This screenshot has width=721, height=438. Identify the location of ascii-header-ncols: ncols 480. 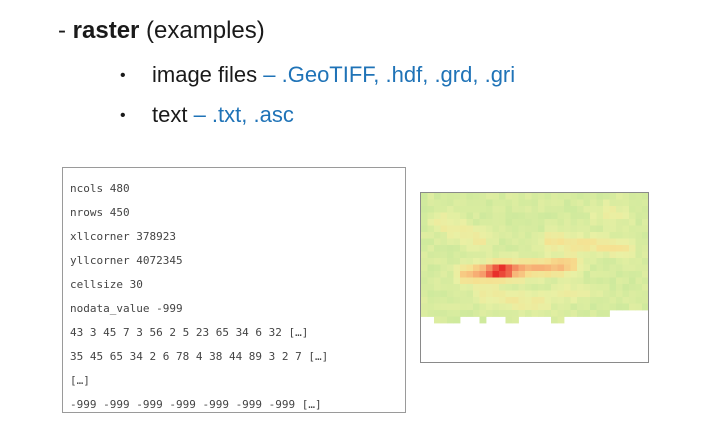
(100, 188).